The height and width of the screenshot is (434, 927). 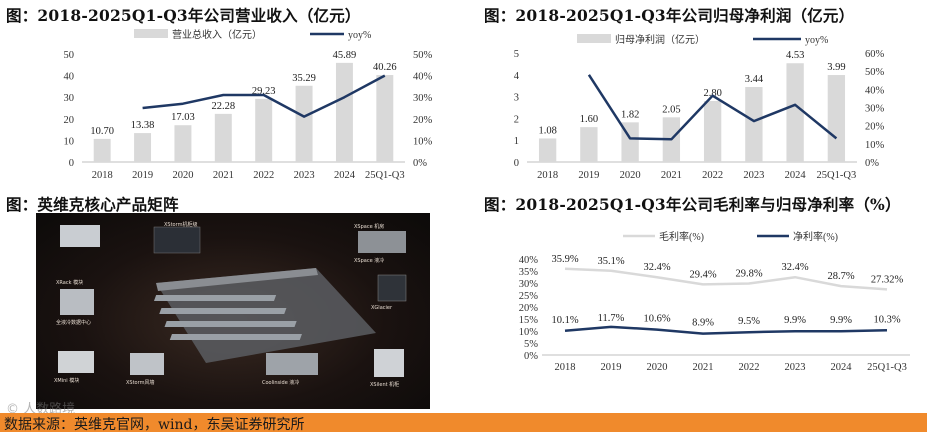 What do you see at coordinates (385, 385) in the screenshot?
I see `matrix-label-9: XSilent 机柜` at bounding box center [385, 385].